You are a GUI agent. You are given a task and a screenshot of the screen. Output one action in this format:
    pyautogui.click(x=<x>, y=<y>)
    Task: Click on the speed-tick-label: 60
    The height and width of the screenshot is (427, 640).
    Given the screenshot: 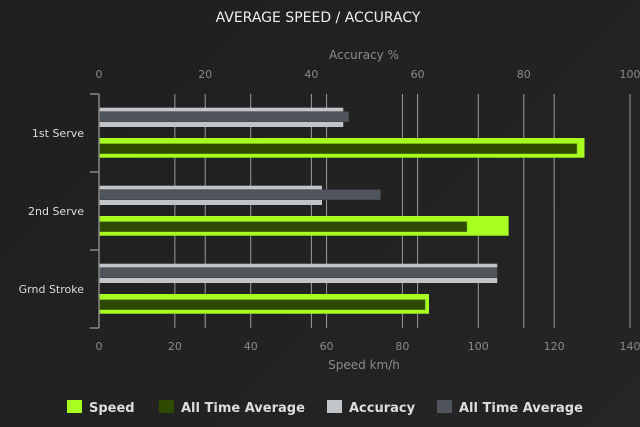 What is the action you would take?
    pyautogui.click(x=327, y=346)
    